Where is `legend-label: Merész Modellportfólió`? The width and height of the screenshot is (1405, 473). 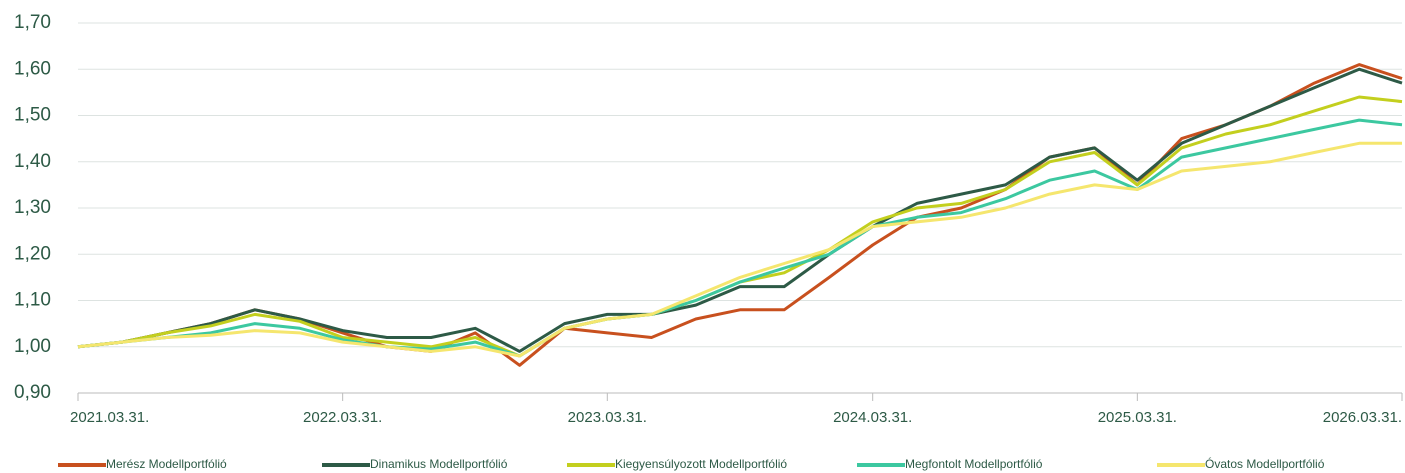 legend-label: Merész Modellportfólió is located at coordinates (166, 464).